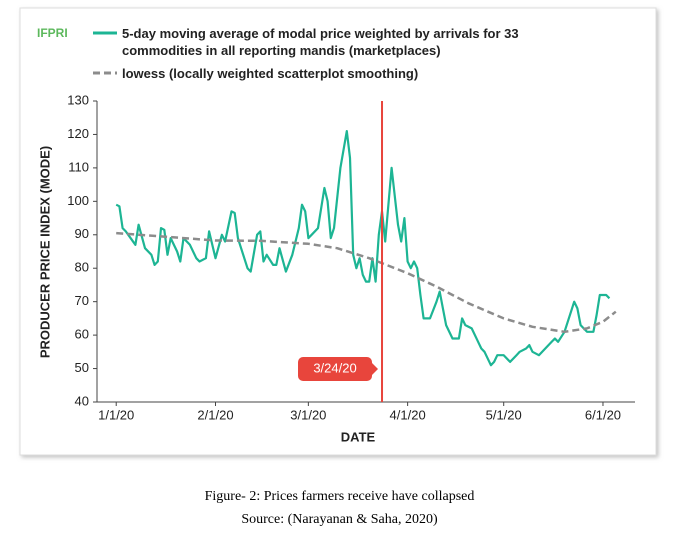 This screenshot has height=534, width=679. What do you see at coordinates (82, 334) in the screenshot?
I see `y-tick-label: 60` at bounding box center [82, 334].